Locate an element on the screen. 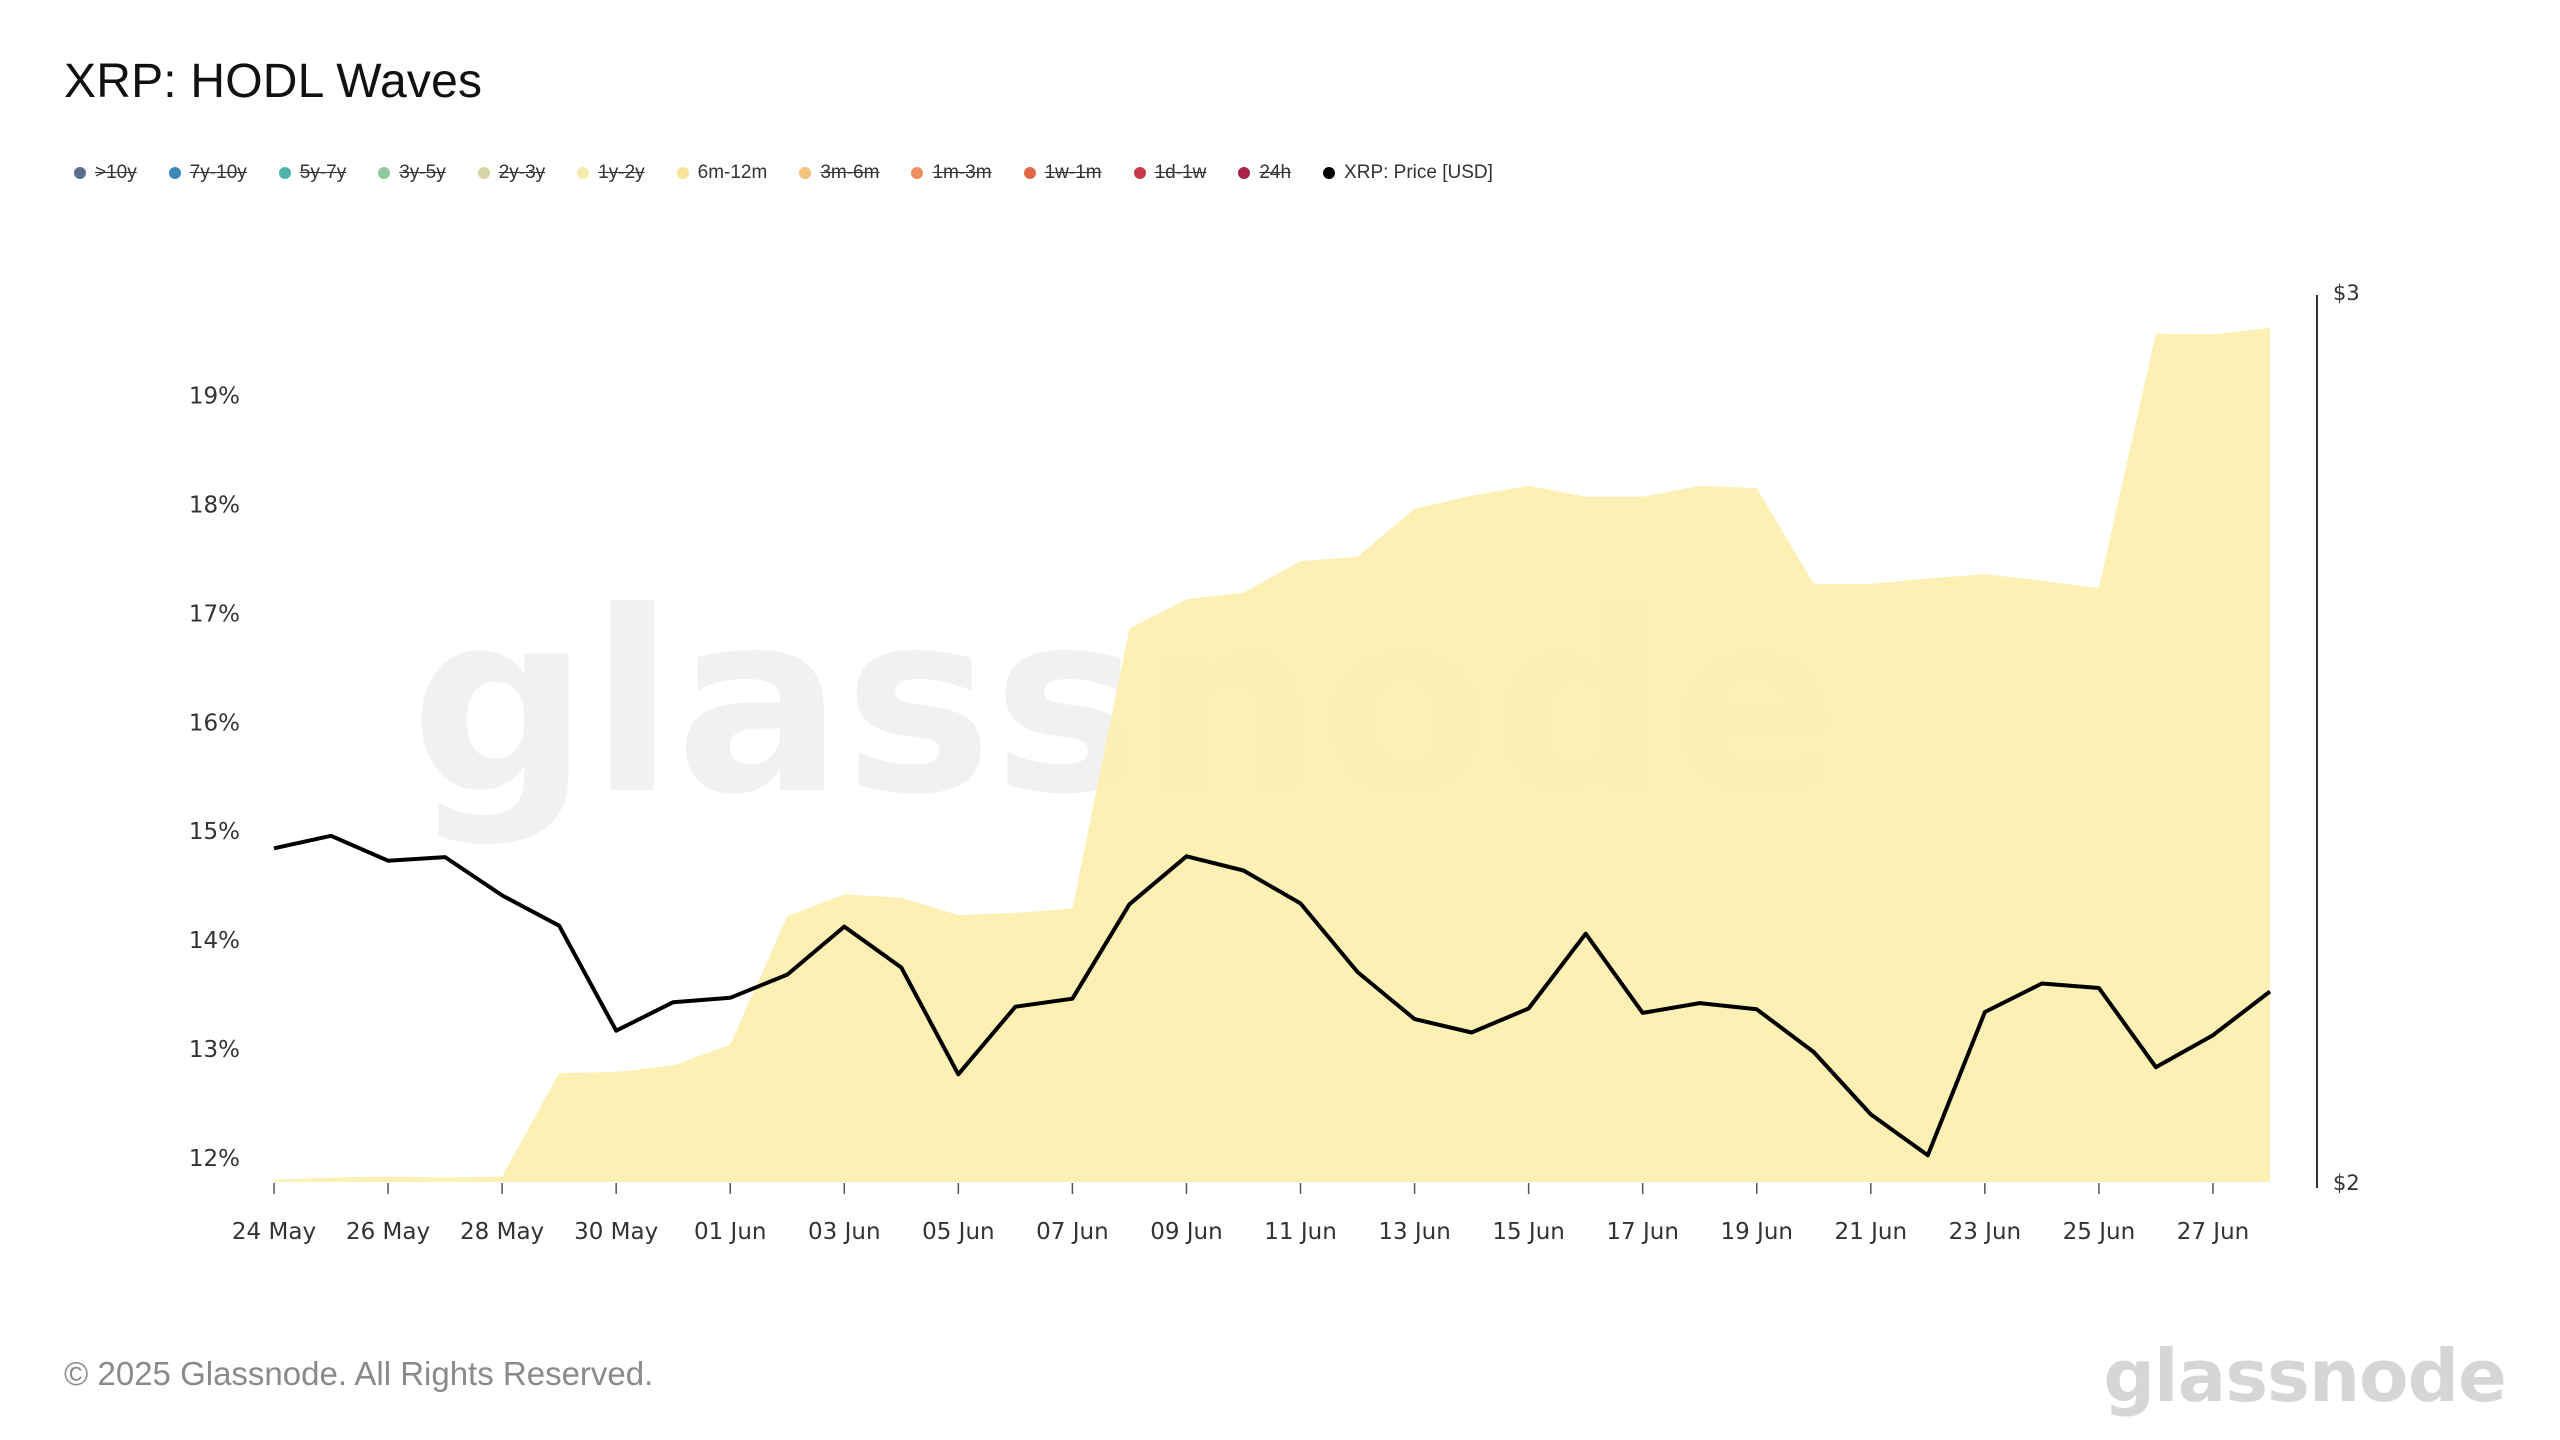 Image resolution: width=2560 pixels, height=1440 pixels. legend-item: 7y-10y is located at coordinates (207, 173).